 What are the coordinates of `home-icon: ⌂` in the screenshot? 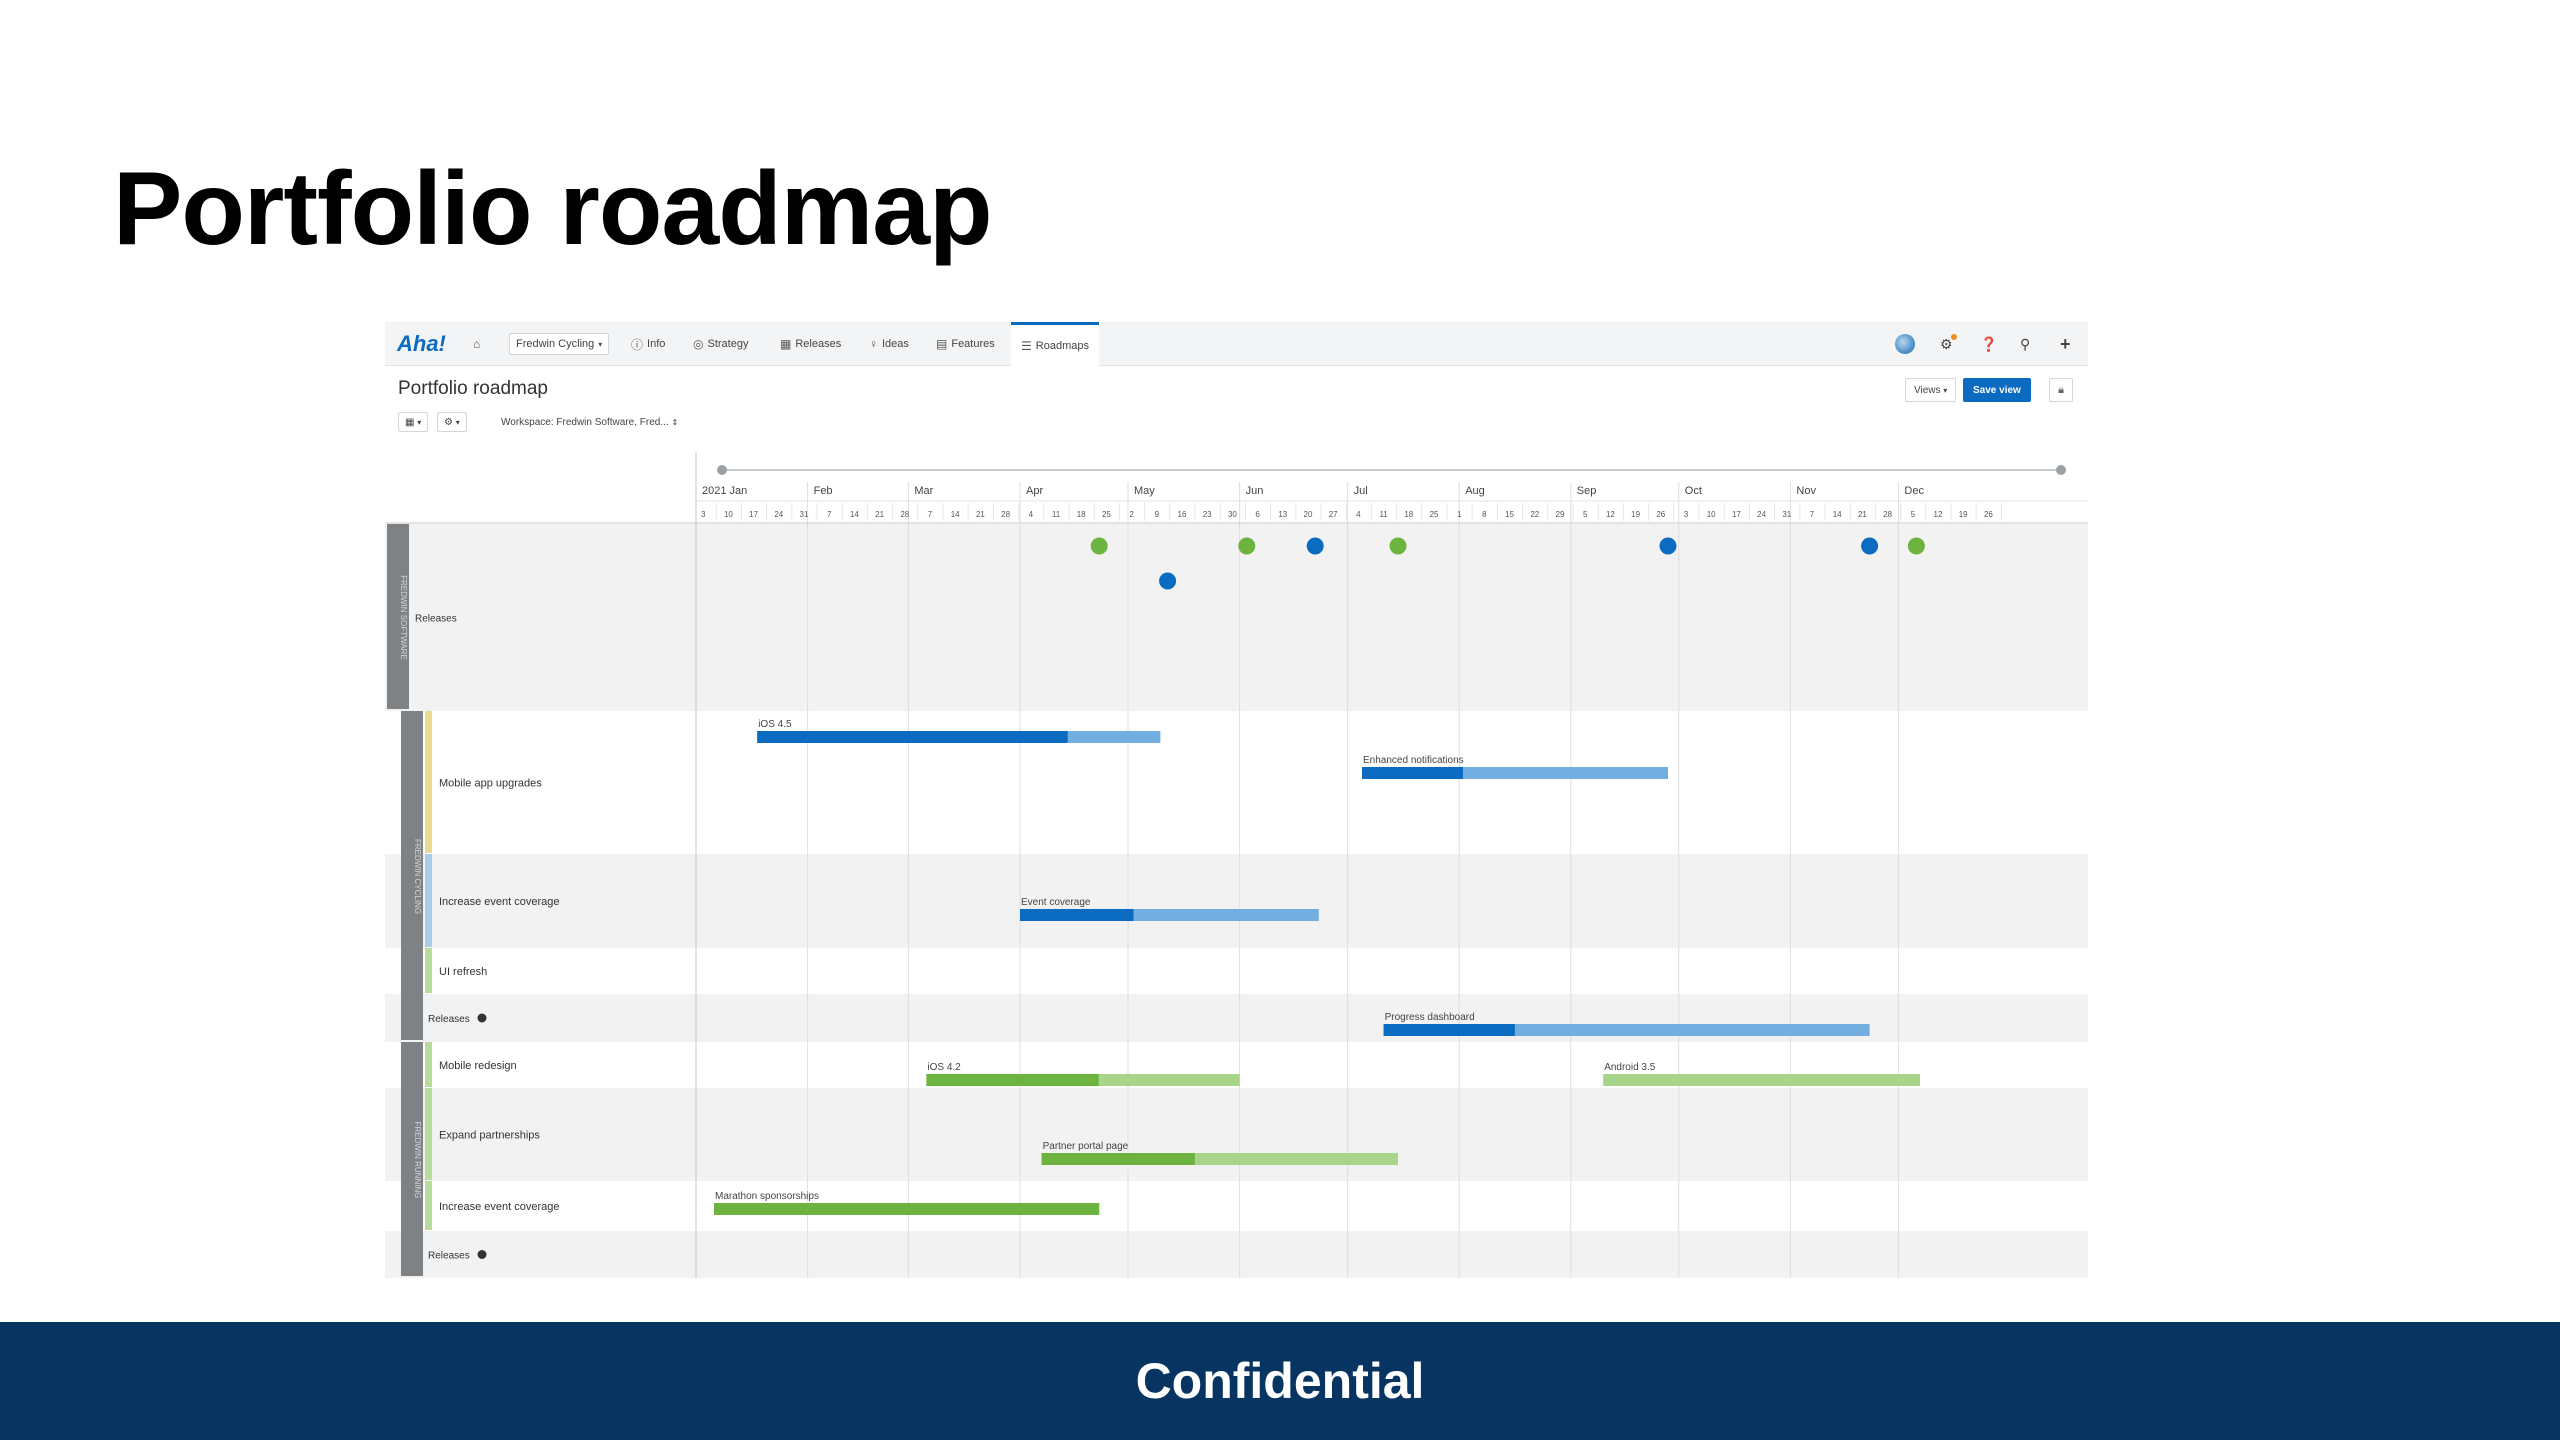 It's located at (477, 344).